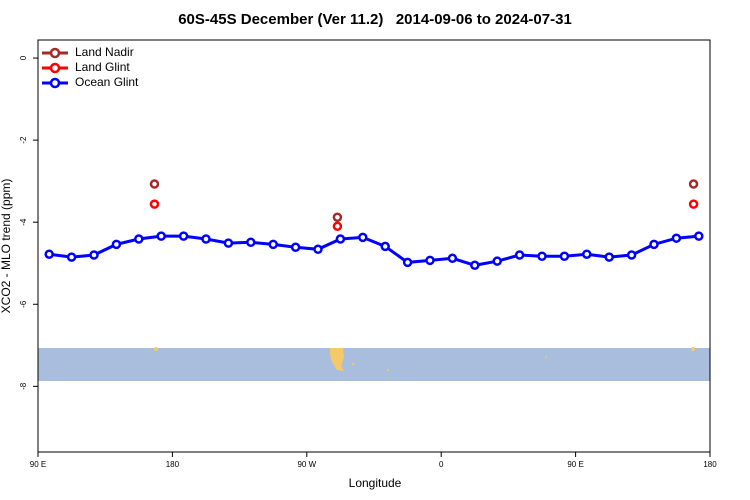 The width and height of the screenshot is (750, 500). What do you see at coordinates (424, 359) in the screenshot?
I see `land-patches` at bounding box center [424, 359].